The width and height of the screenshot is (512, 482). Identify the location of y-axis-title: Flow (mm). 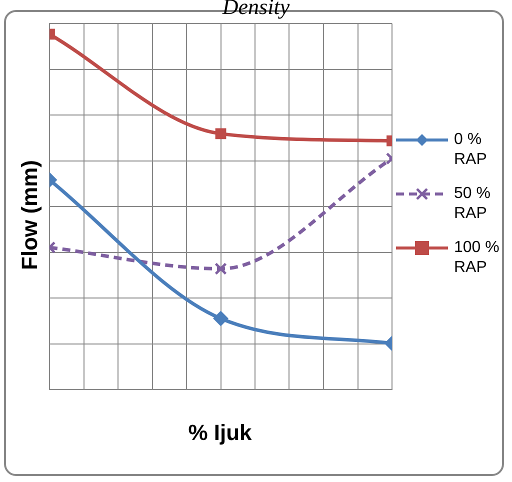
(30, 215).